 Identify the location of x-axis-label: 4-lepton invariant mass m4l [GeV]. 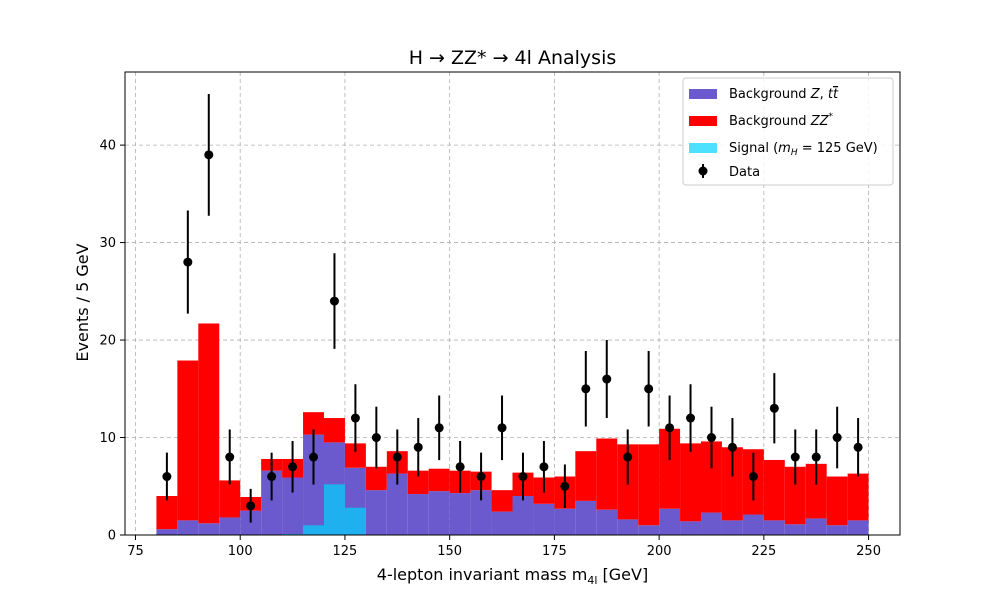
(512, 576).